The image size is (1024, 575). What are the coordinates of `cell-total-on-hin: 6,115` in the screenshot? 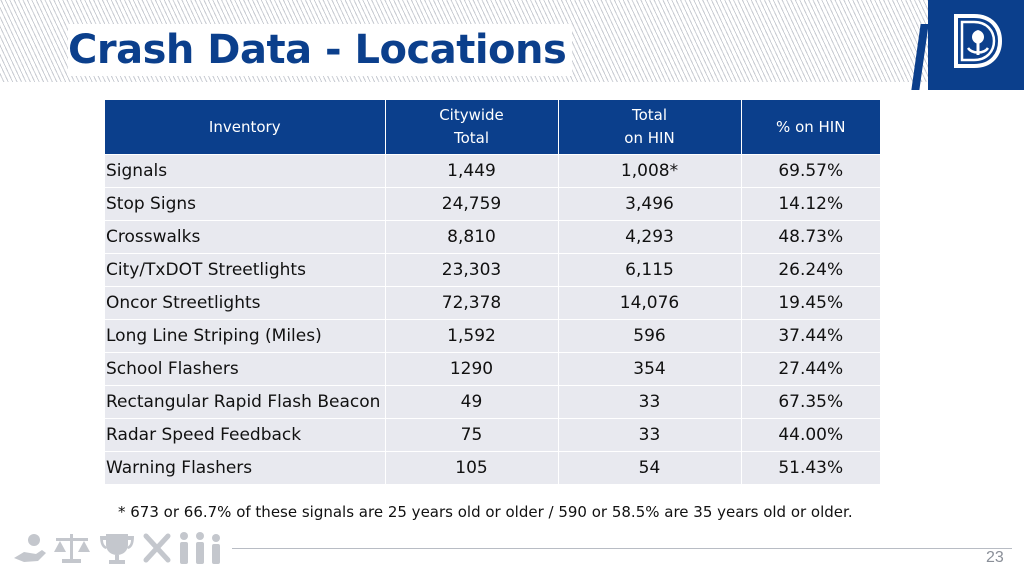 It's located at (650, 270).